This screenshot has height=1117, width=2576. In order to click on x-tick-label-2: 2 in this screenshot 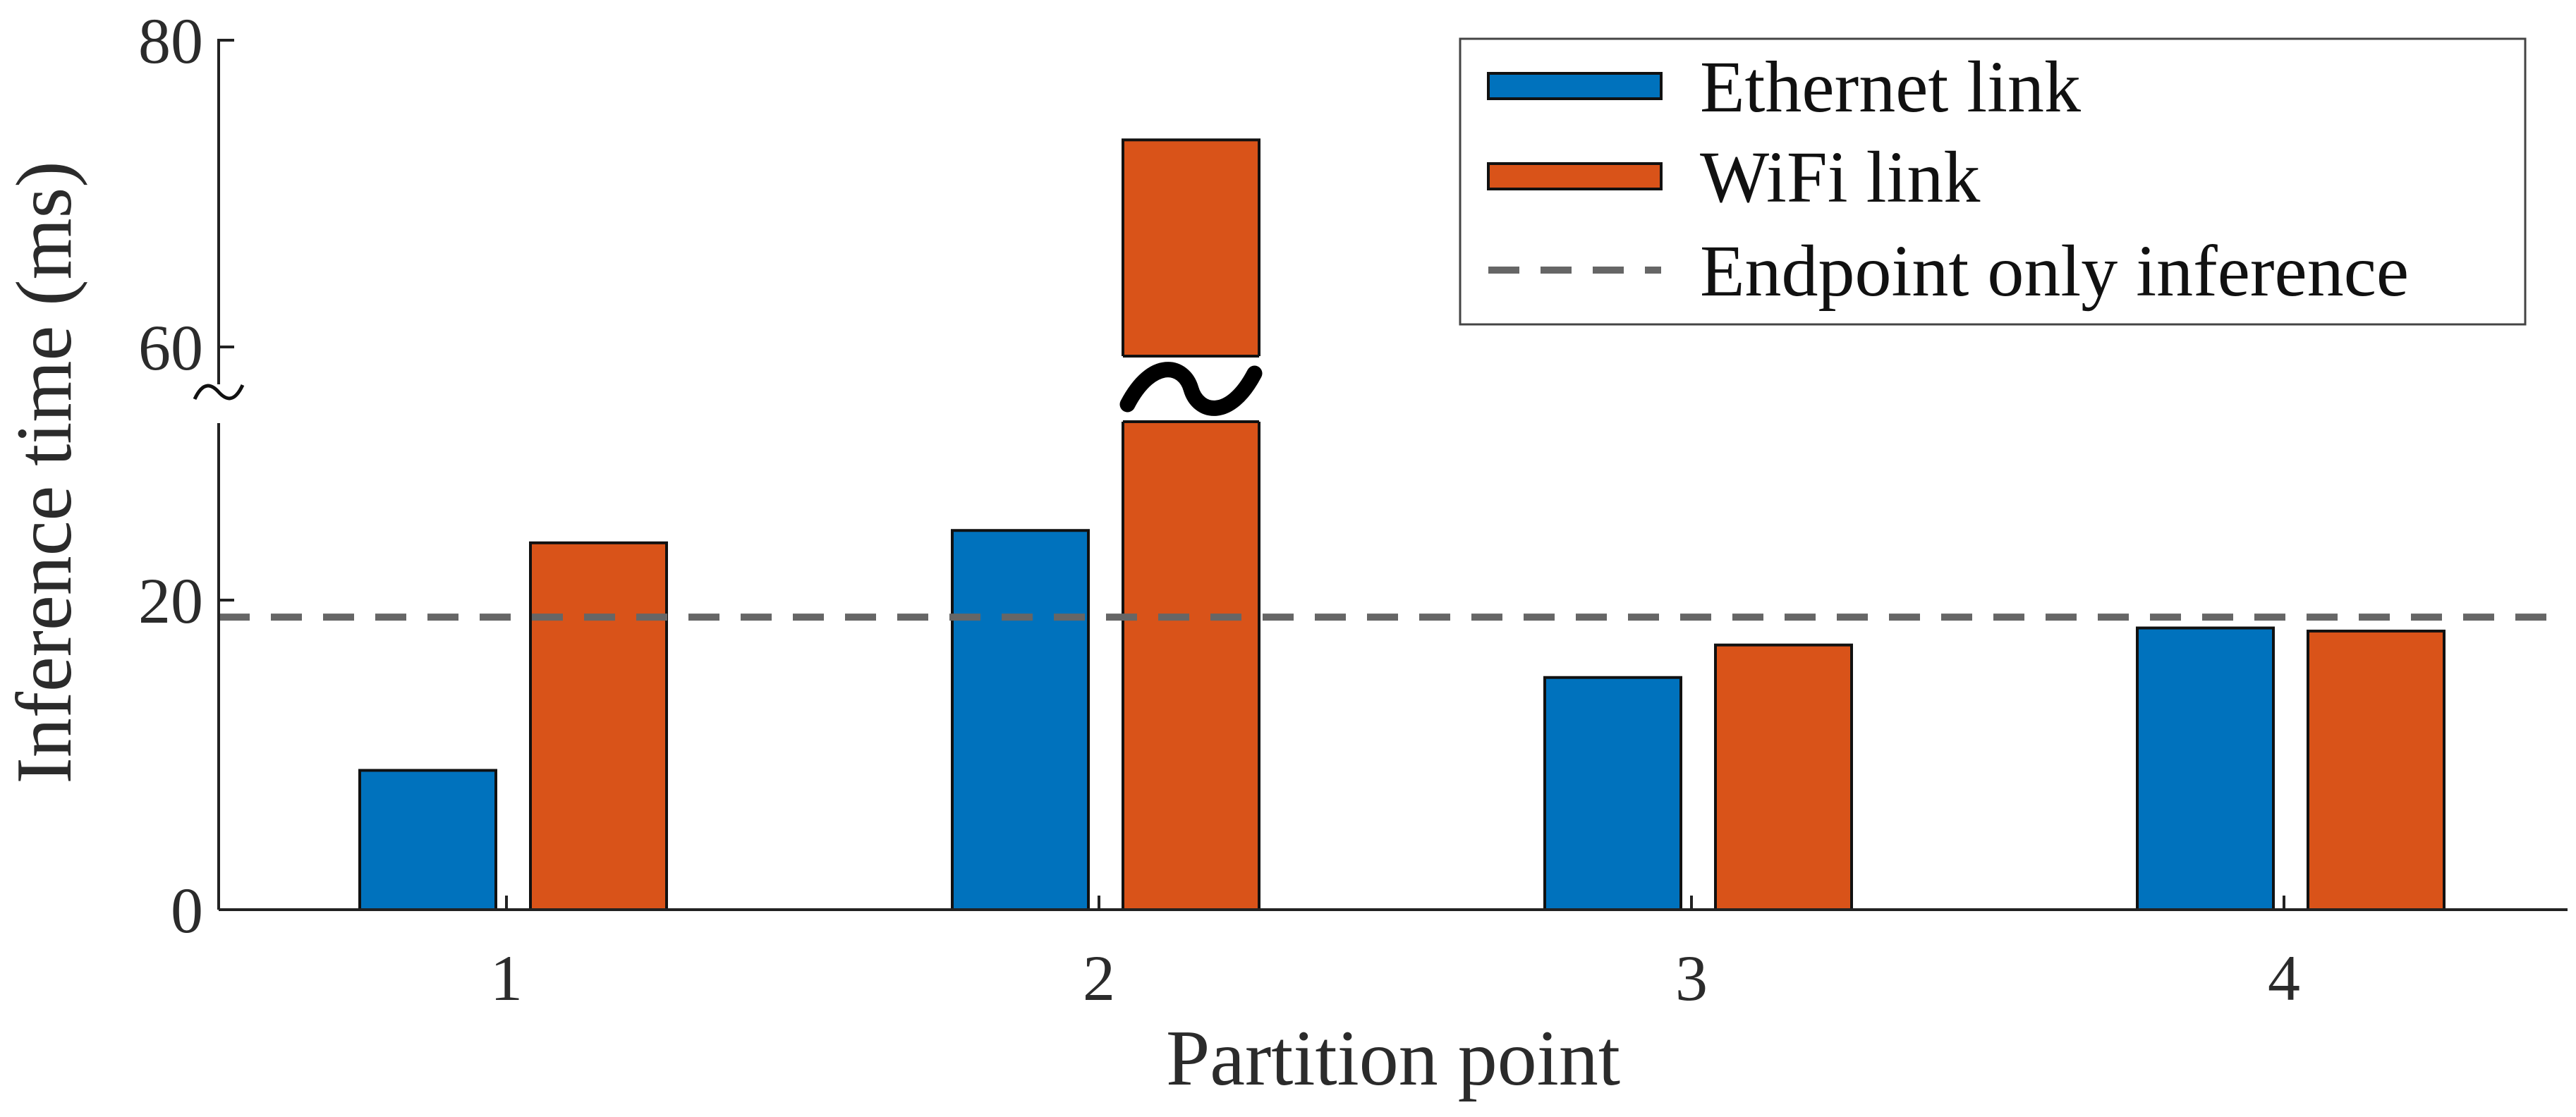, I will do `click(1099, 978)`.